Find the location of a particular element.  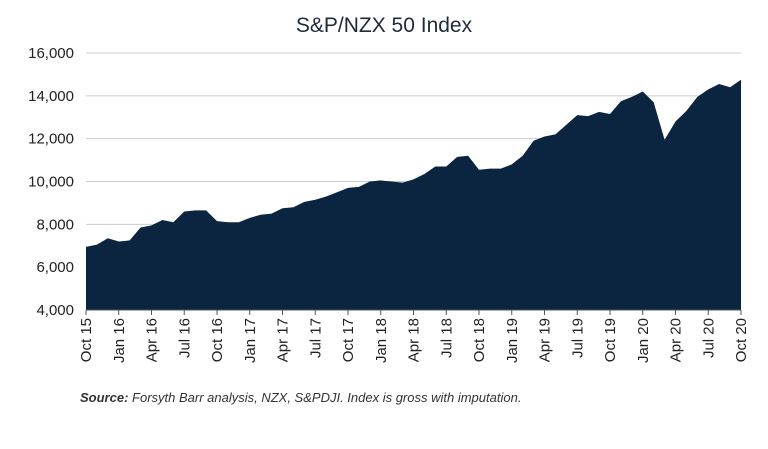

x-tick-label: Jul 20 is located at coordinates (708, 338).